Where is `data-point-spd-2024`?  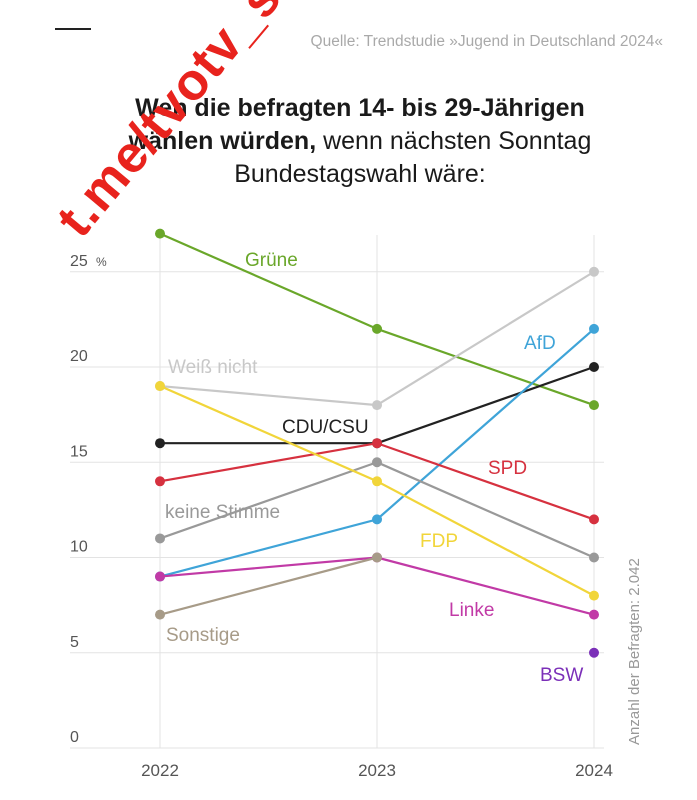
data-point-spd-2024 is located at coordinates (594, 519).